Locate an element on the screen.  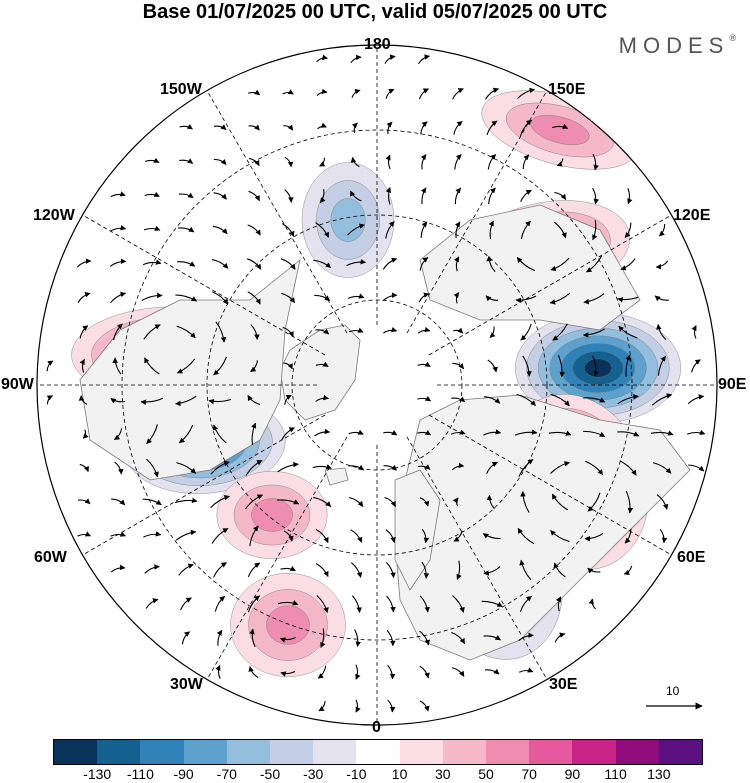
colorbar-tick-label: -30 is located at coordinates (313, 774).